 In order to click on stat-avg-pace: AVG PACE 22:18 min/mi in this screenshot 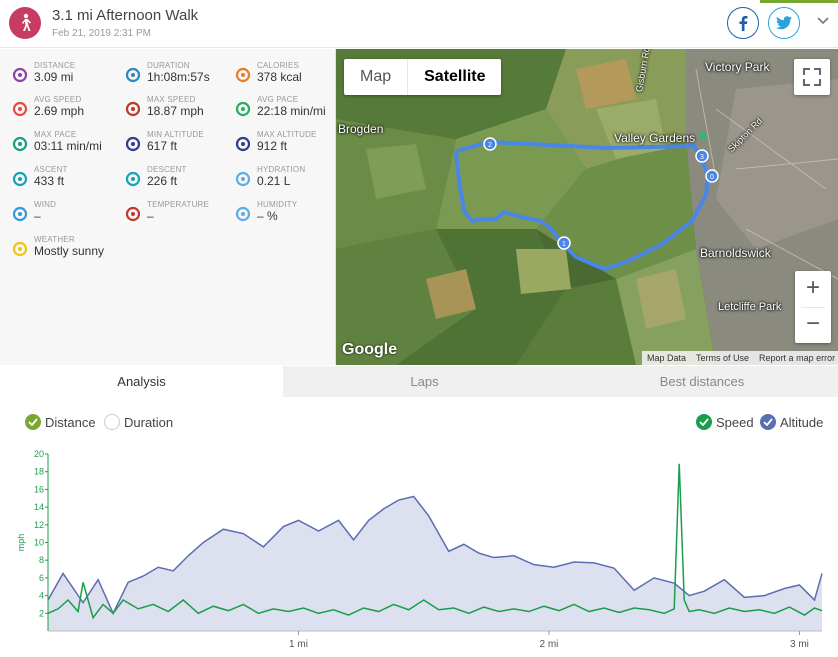, I will do `click(285, 110)`.